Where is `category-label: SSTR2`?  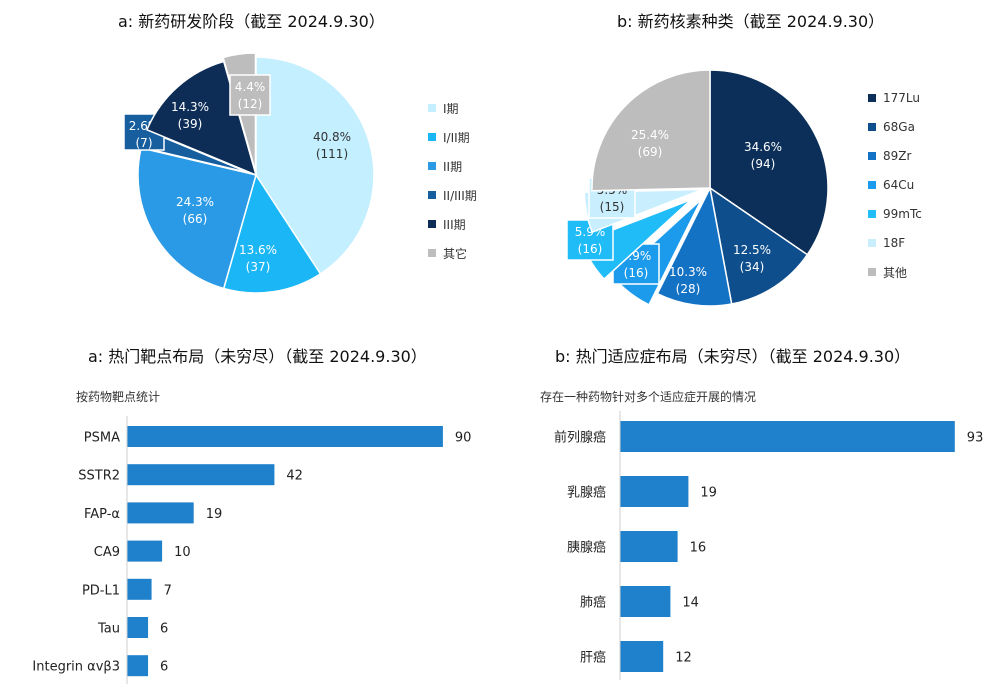 category-label: SSTR2 is located at coordinates (99, 476).